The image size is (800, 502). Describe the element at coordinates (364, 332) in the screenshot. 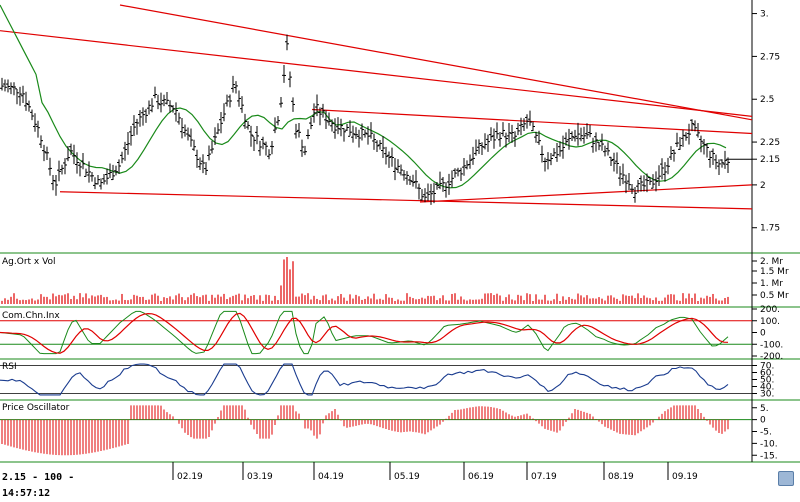

I see `cci-line` at that location.